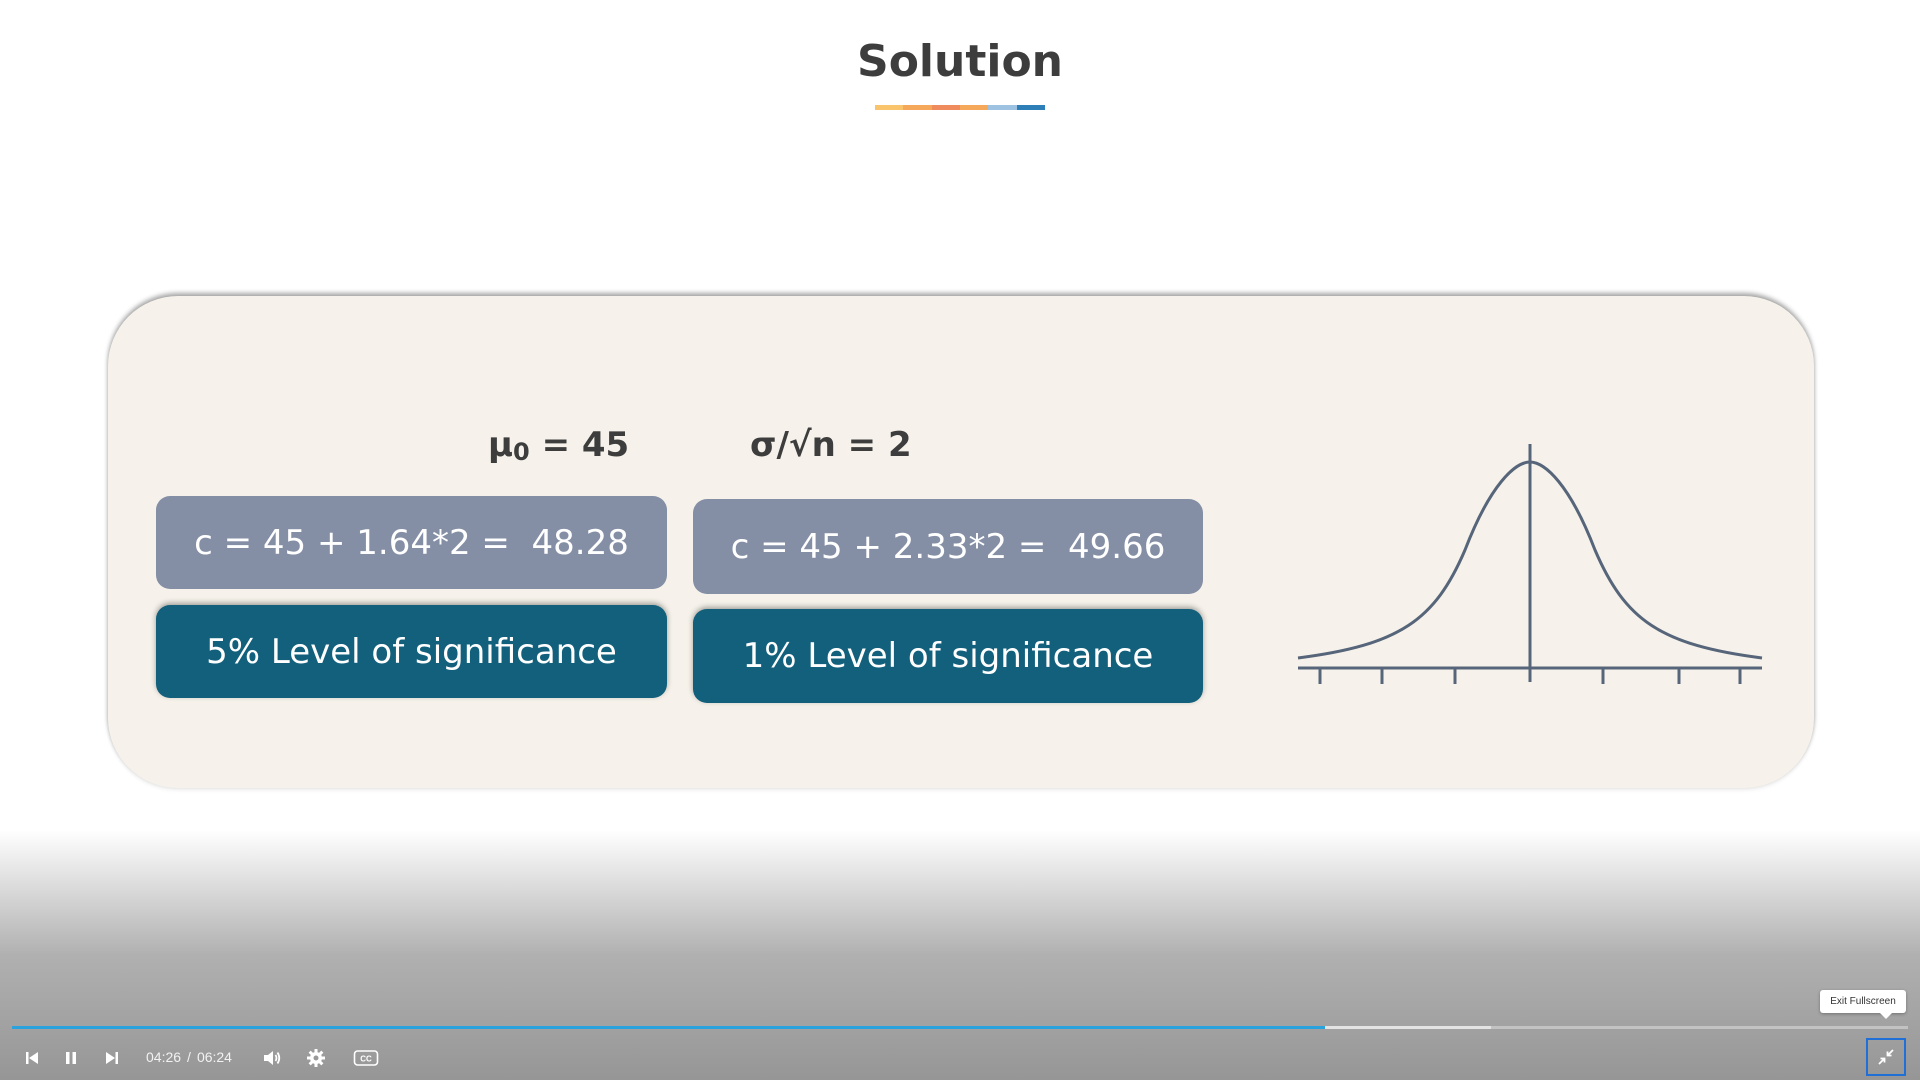  I want to click on pause-icon, so click(71, 1058).